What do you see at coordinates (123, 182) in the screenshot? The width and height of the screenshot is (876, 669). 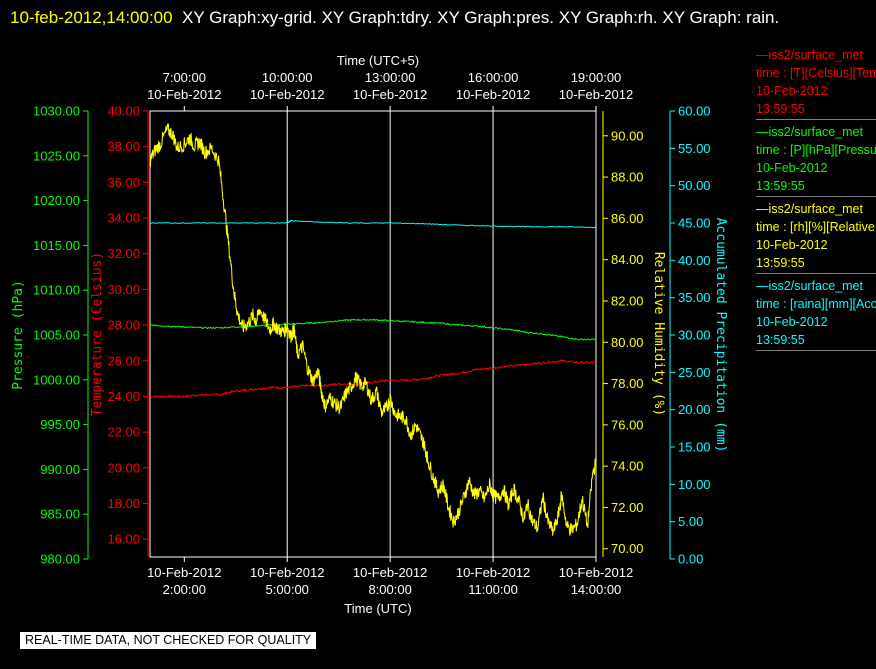 I see `temperature-tick-label-11: 36.00` at bounding box center [123, 182].